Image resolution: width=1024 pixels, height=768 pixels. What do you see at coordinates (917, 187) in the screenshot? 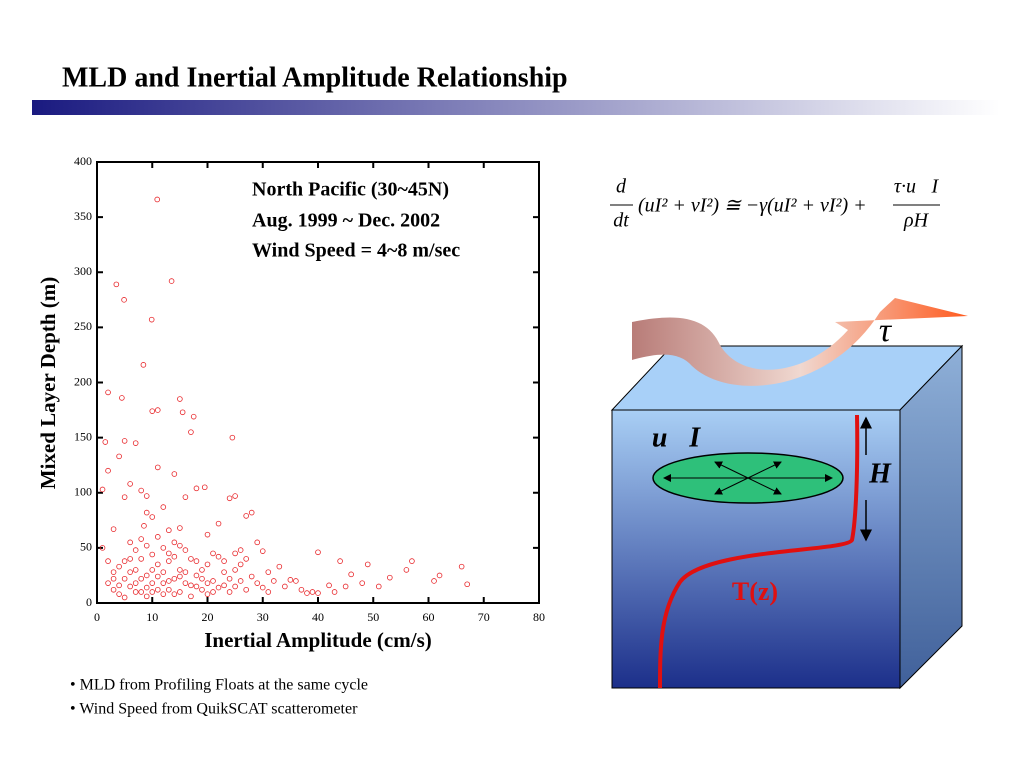
I see `equation-part: τ·u⃗I` at bounding box center [917, 187].